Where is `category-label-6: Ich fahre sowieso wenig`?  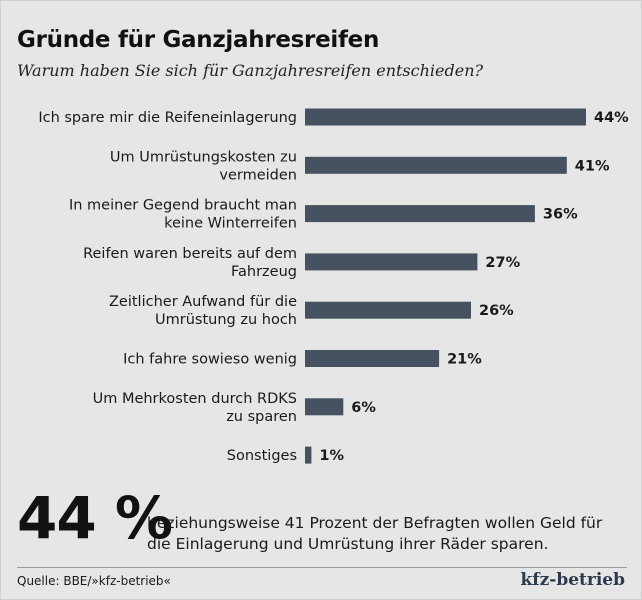 category-label-6: Ich fahre sowieso wenig is located at coordinates (210, 360).